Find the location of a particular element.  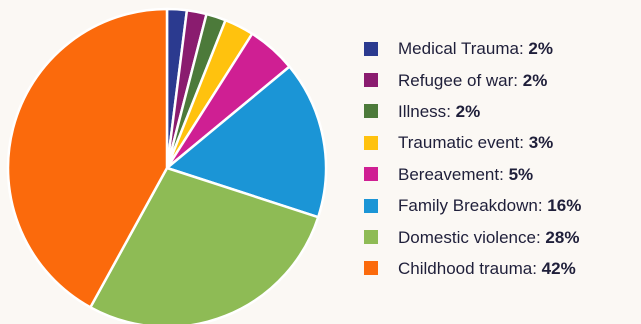

legend-text: Traumatic event: 3% is located at coordinates (475, 142).